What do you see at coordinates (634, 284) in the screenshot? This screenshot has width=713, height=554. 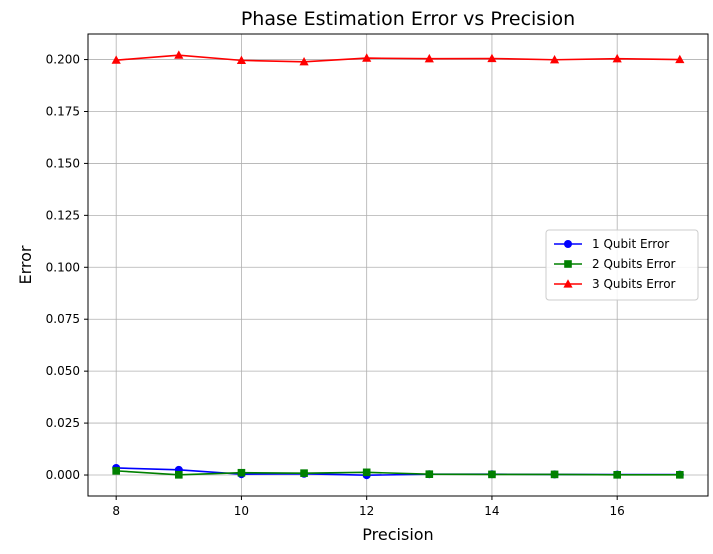 I see `legend-label: 3 Qubits Error` at bounding box center [634, 284].